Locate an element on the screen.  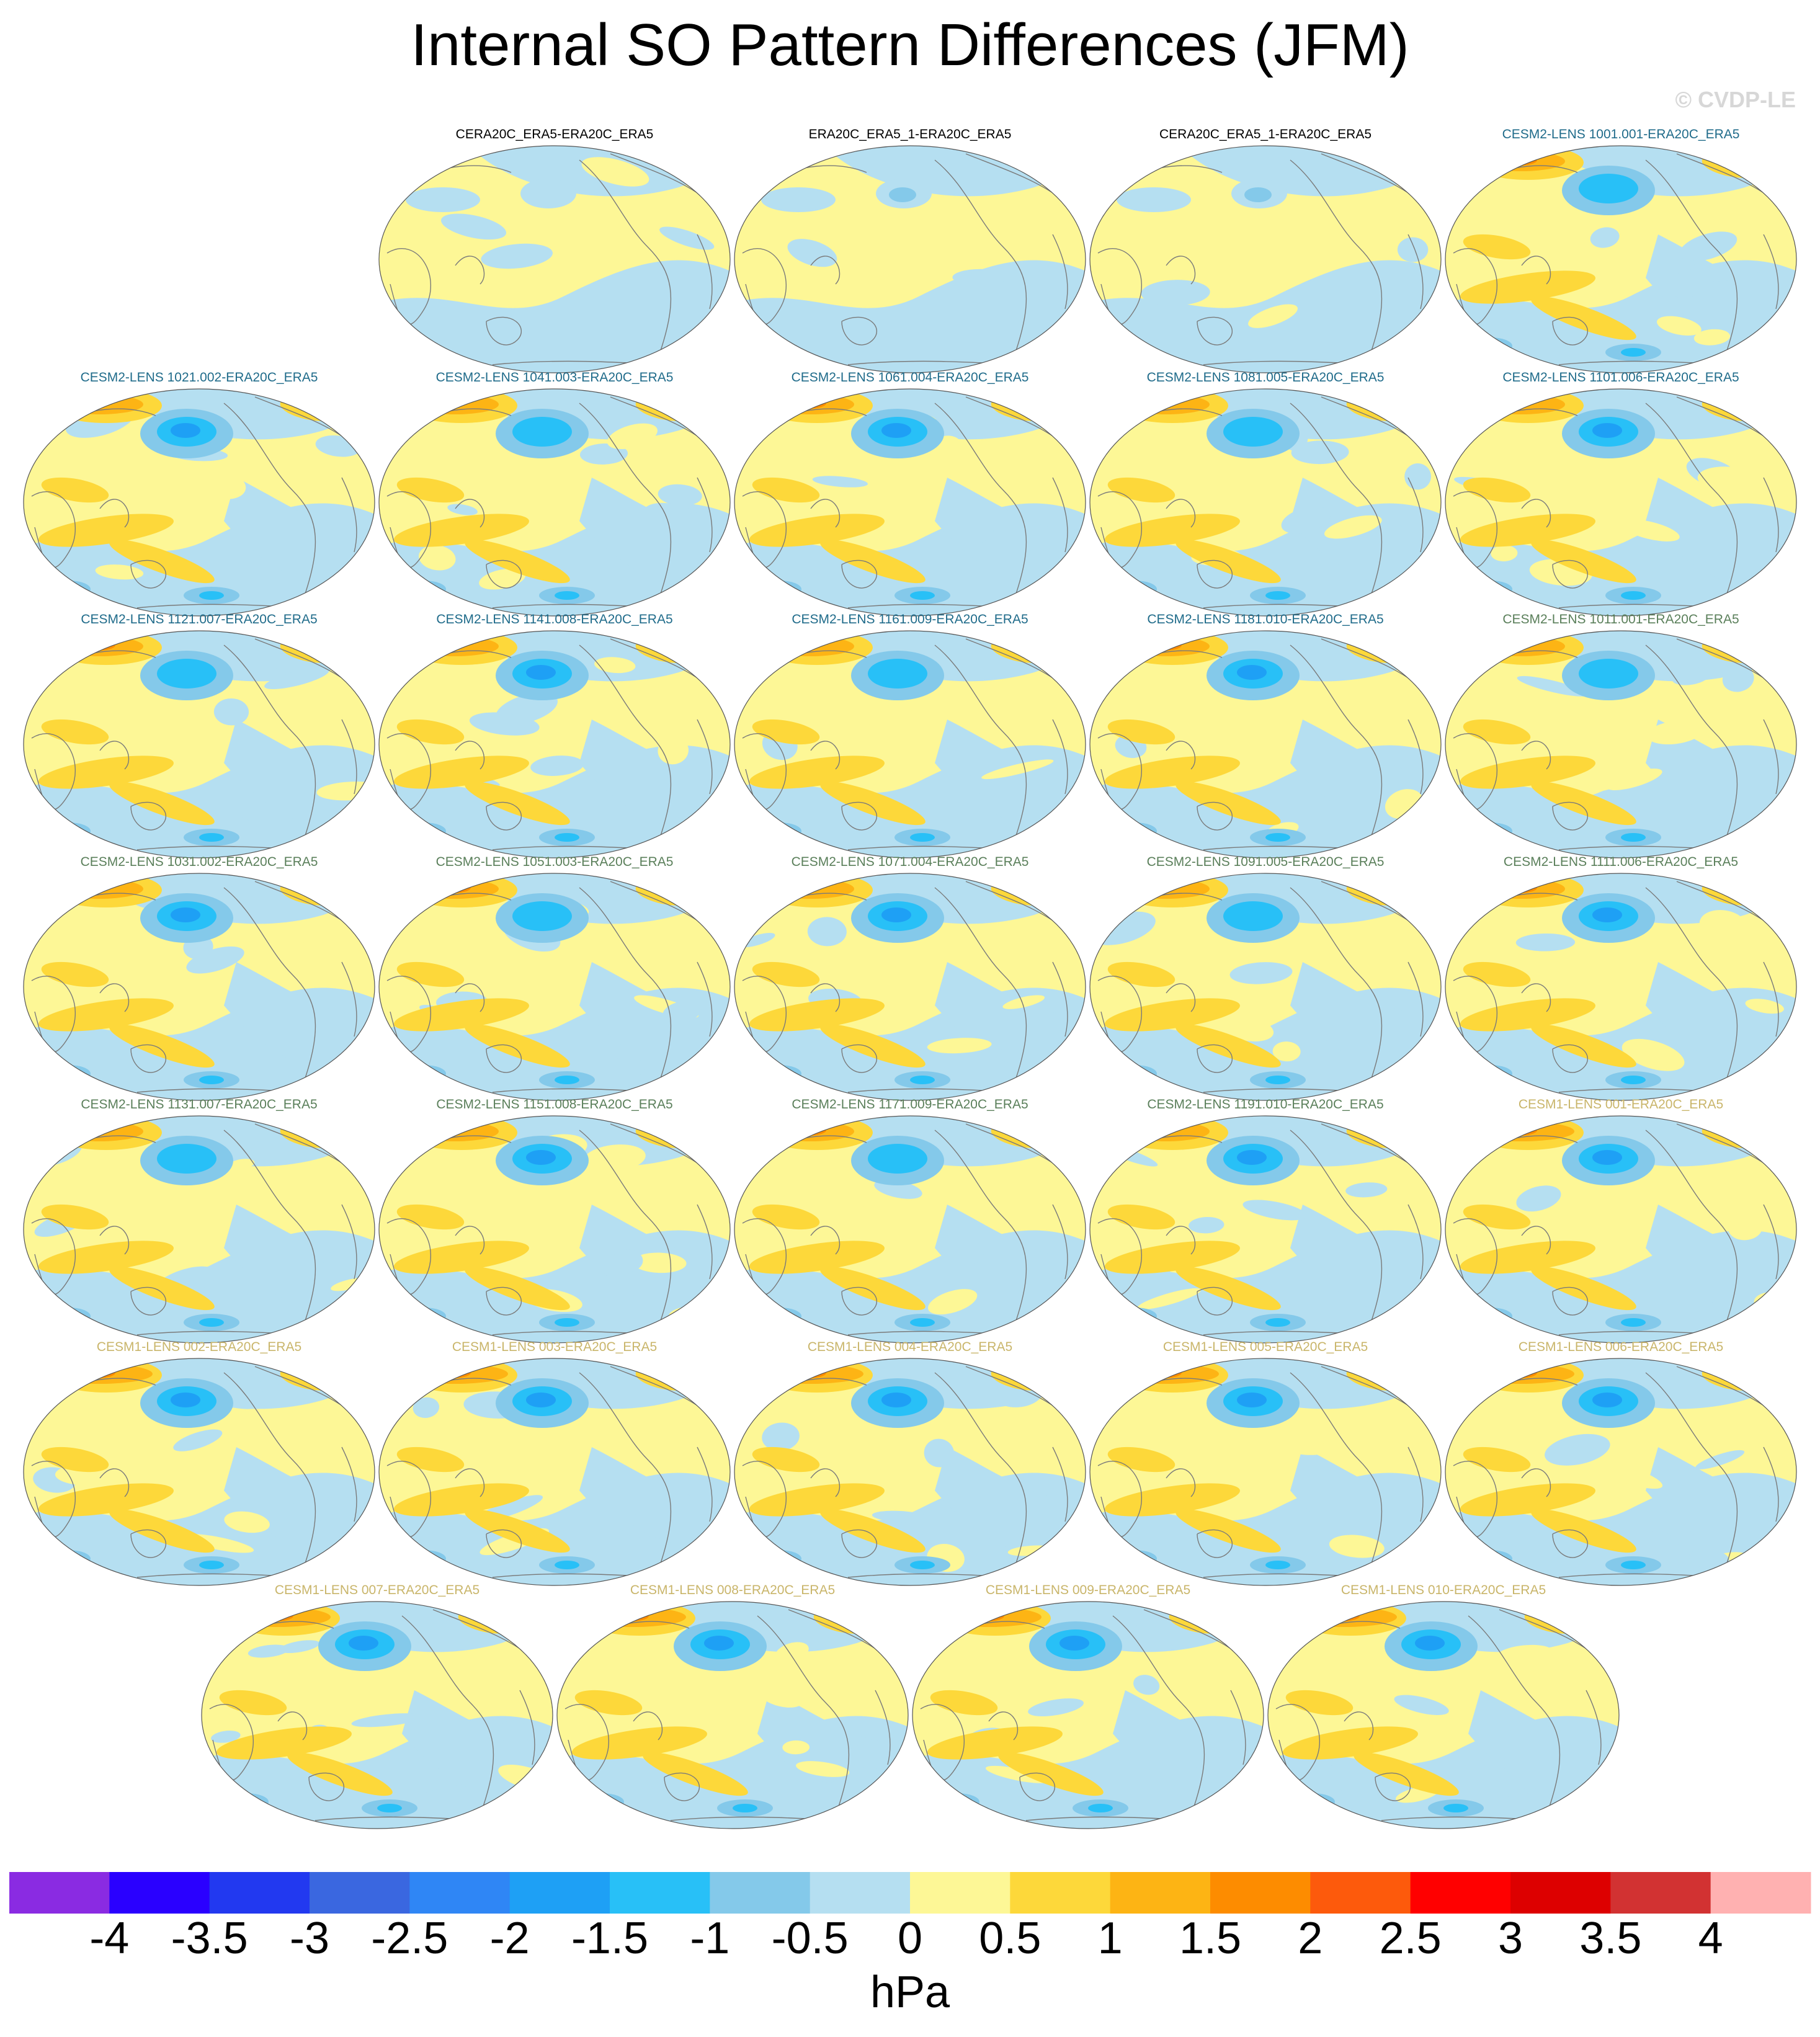
panel-title: CESM1-LENS 003-ERA20C_ERA5 is located at coordinates (555, 1347).